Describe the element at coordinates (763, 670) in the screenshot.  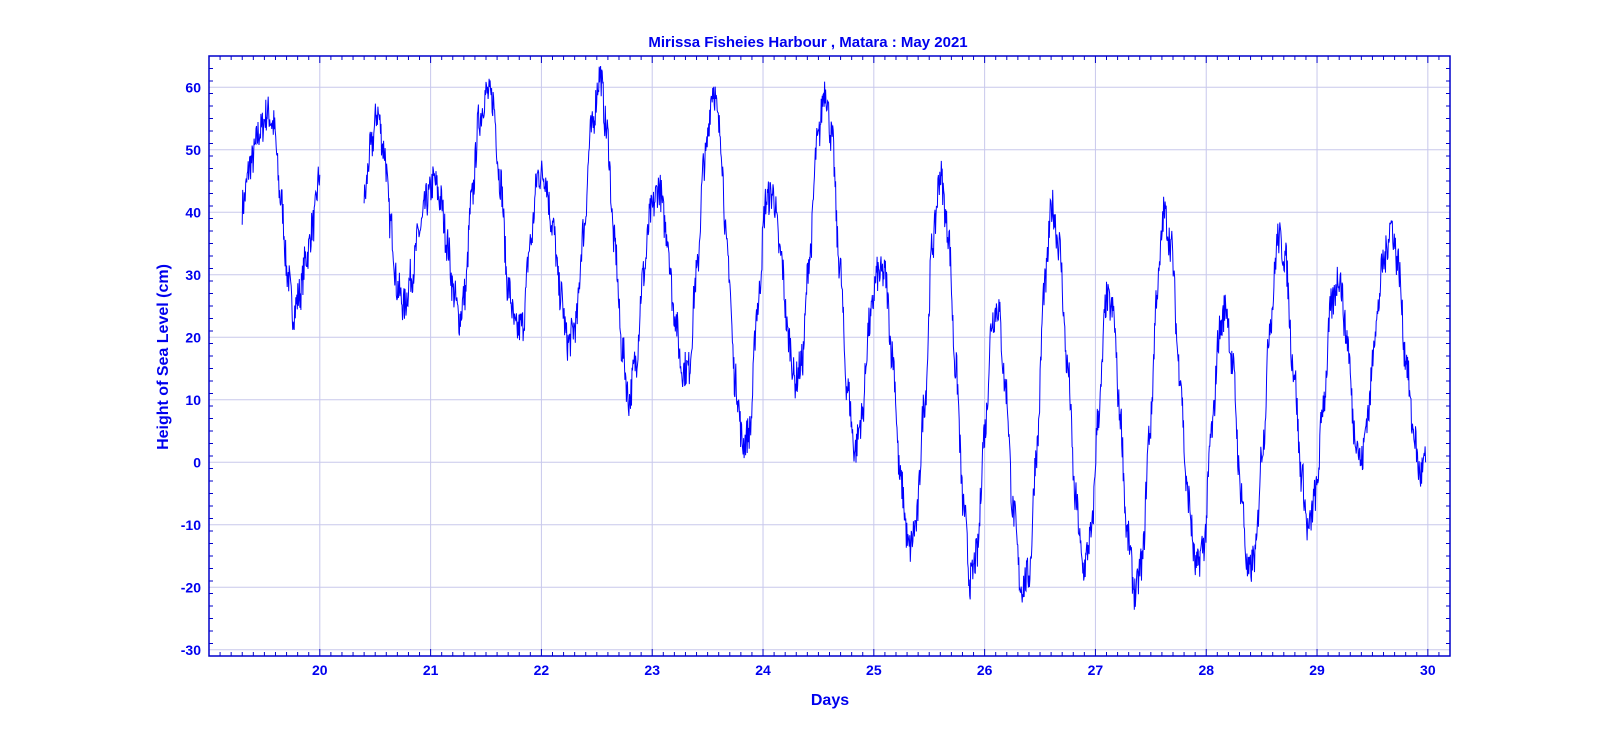
I see `x-tick-label: 24` at that location.